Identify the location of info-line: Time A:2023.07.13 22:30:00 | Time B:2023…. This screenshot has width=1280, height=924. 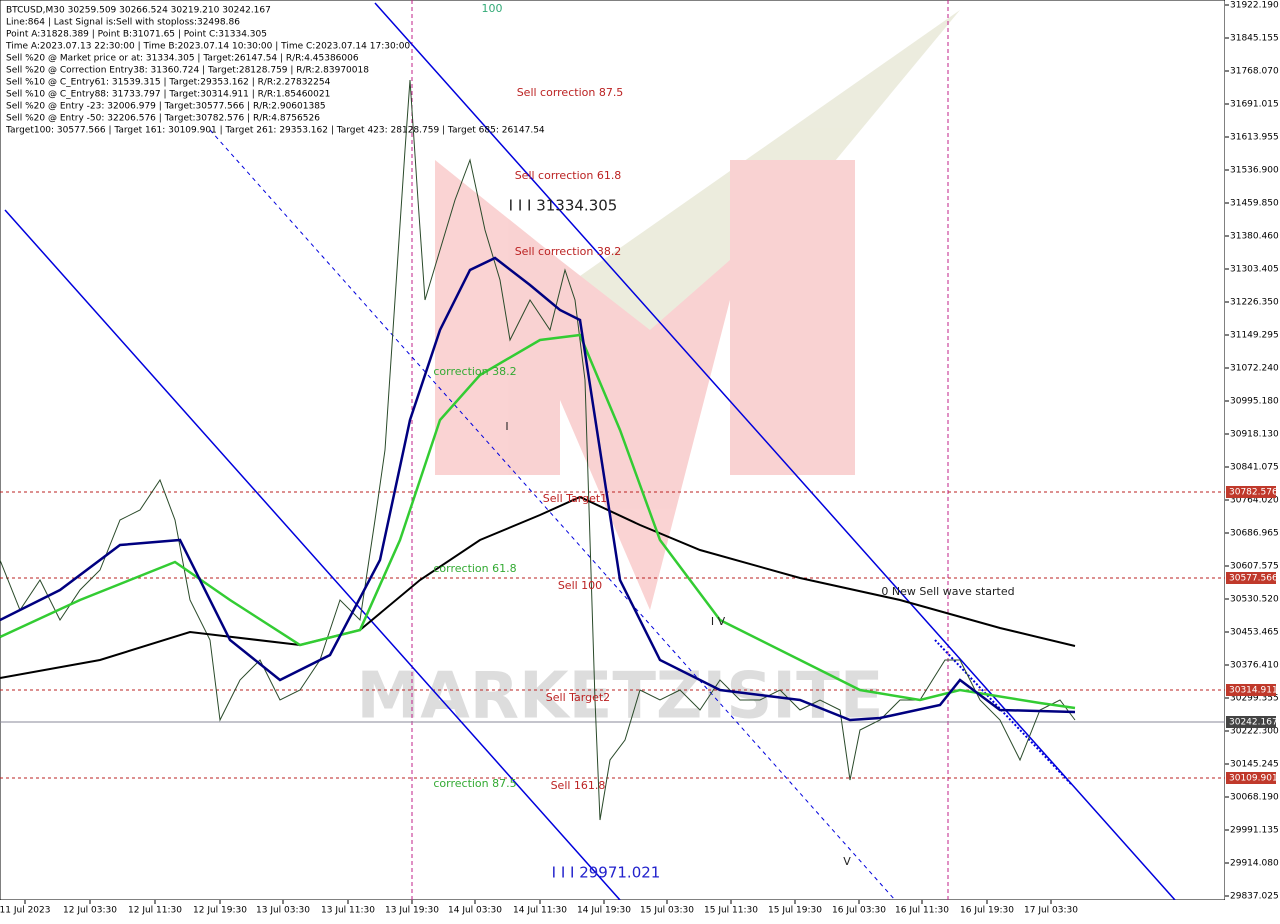
(207, 47).